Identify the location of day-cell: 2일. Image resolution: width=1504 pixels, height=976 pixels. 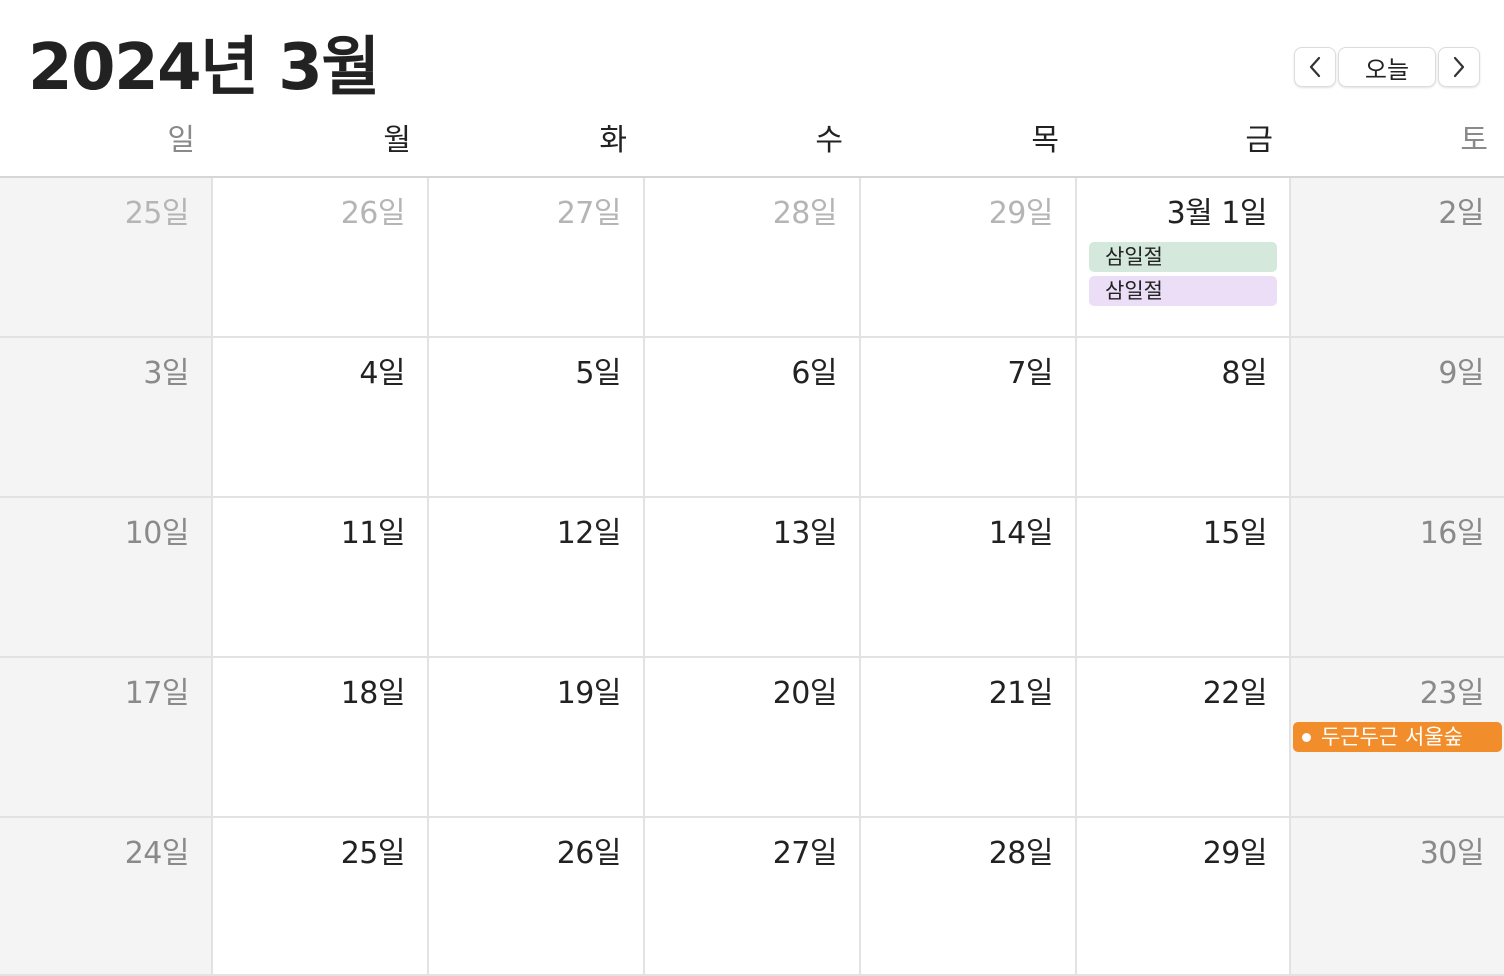
(1397, 258).